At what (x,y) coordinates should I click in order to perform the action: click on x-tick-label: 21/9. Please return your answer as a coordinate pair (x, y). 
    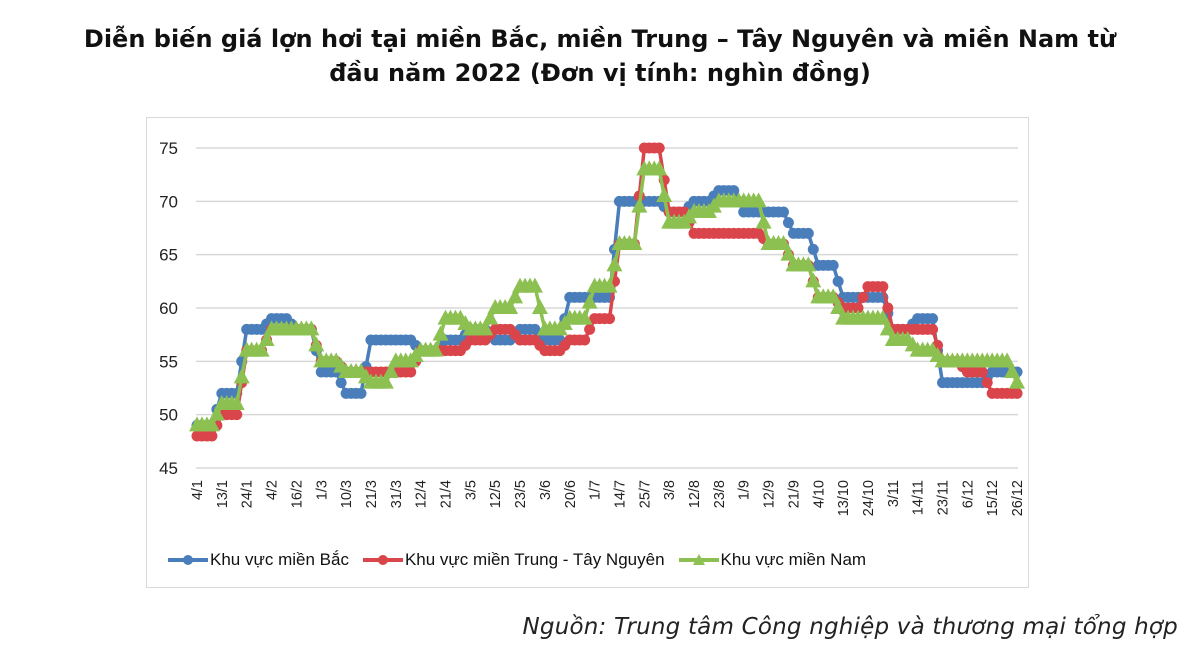
    Looking at the image, I should click on (794, 494).